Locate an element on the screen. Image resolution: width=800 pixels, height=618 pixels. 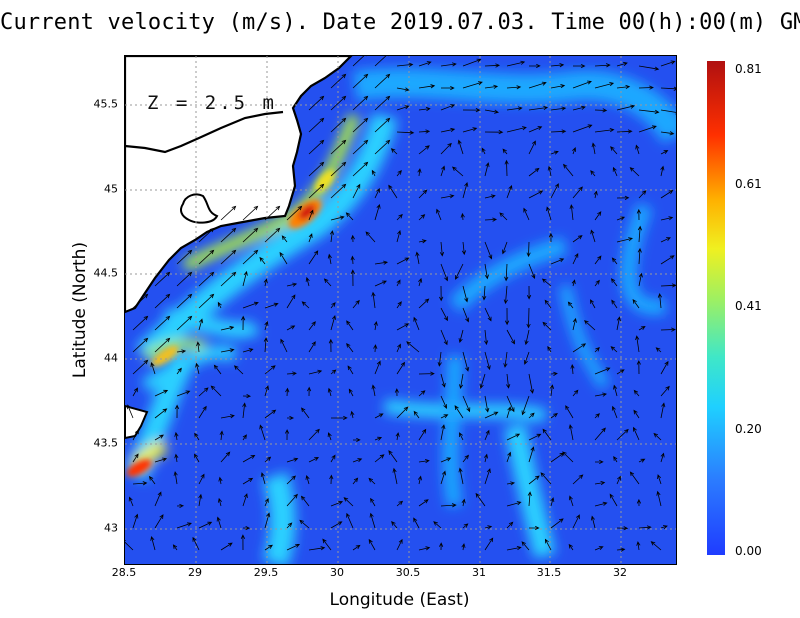
y-tick-label: 43 is located at coordinates (111, 528).